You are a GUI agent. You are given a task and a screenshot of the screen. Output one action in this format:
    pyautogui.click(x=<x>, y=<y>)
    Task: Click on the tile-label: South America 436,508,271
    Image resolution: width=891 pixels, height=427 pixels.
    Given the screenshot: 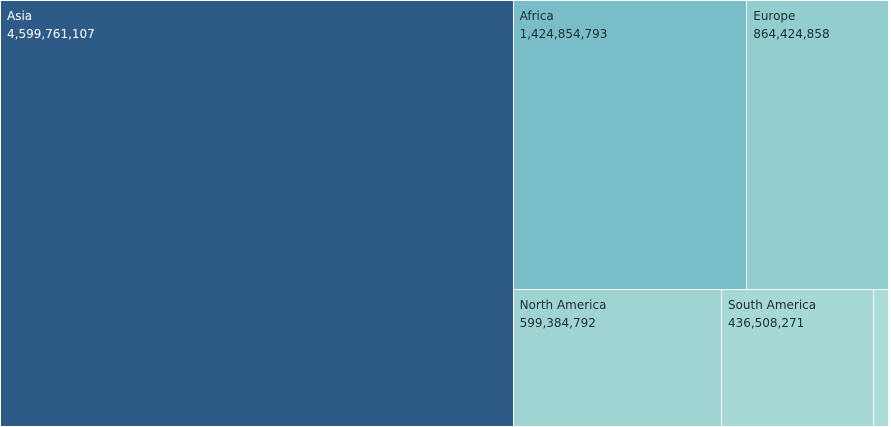 What is the action you would take?
    pyautogui.click(x=772, y=314)
    